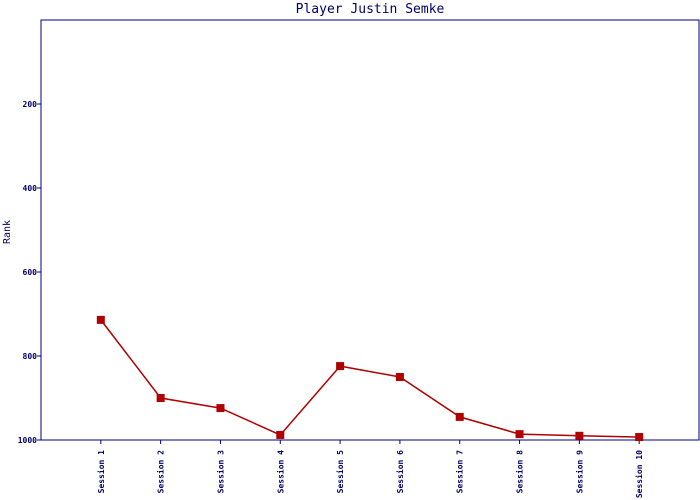 The width and height of the screenshot is (700, 500). What do you see at coordinates (30, 356) in the screenshot?
I see `y-tick-label: 800` at bounding box center [30, 356].